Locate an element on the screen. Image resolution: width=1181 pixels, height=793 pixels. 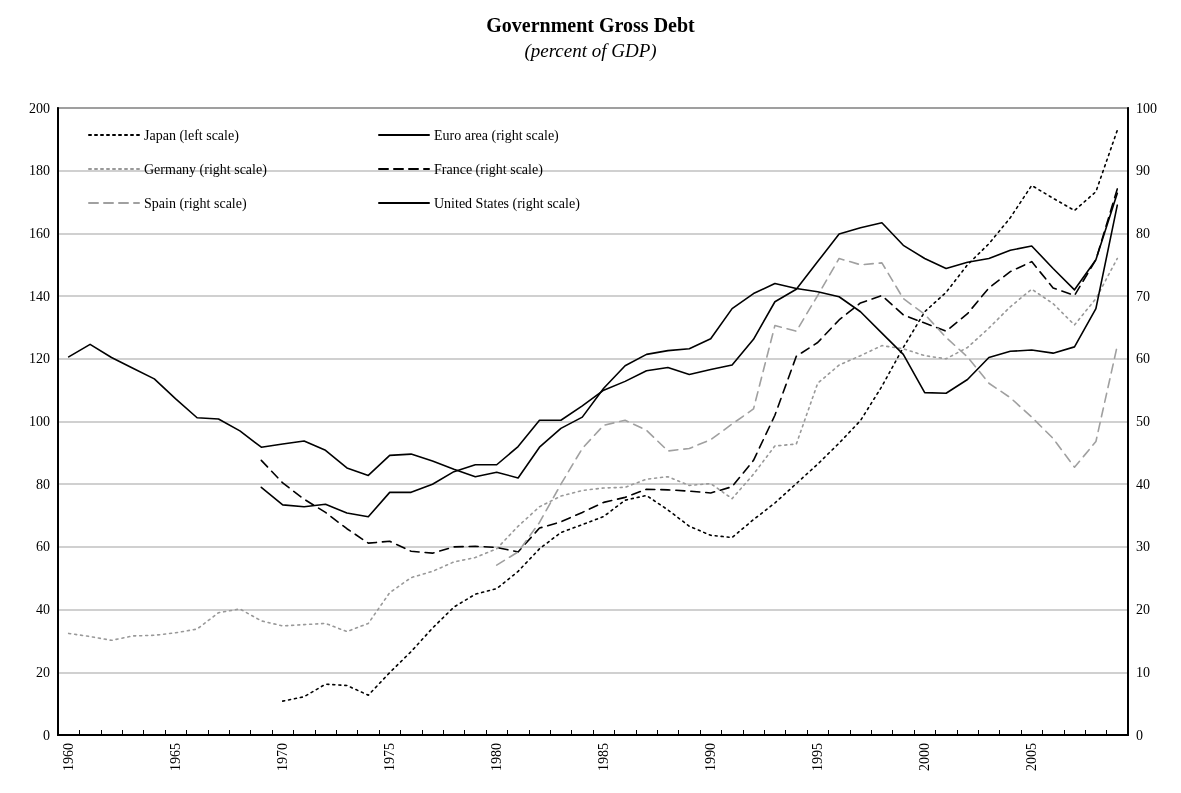
y-tick-label: 80 is located at coordinates (43, 484).